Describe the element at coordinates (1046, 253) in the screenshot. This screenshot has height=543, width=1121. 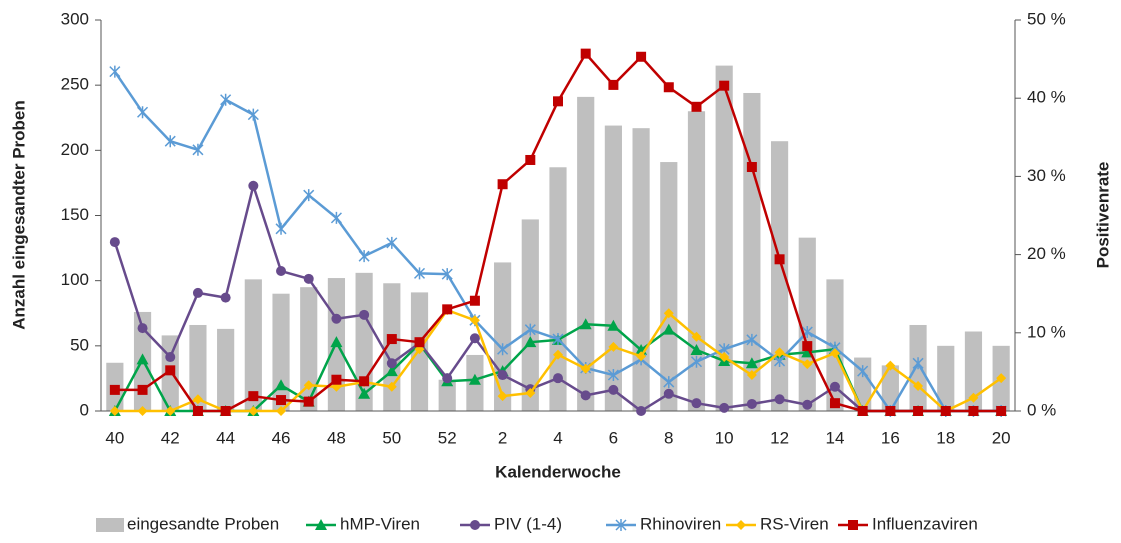
I see `y2-tick-label: 20 %` at that location.